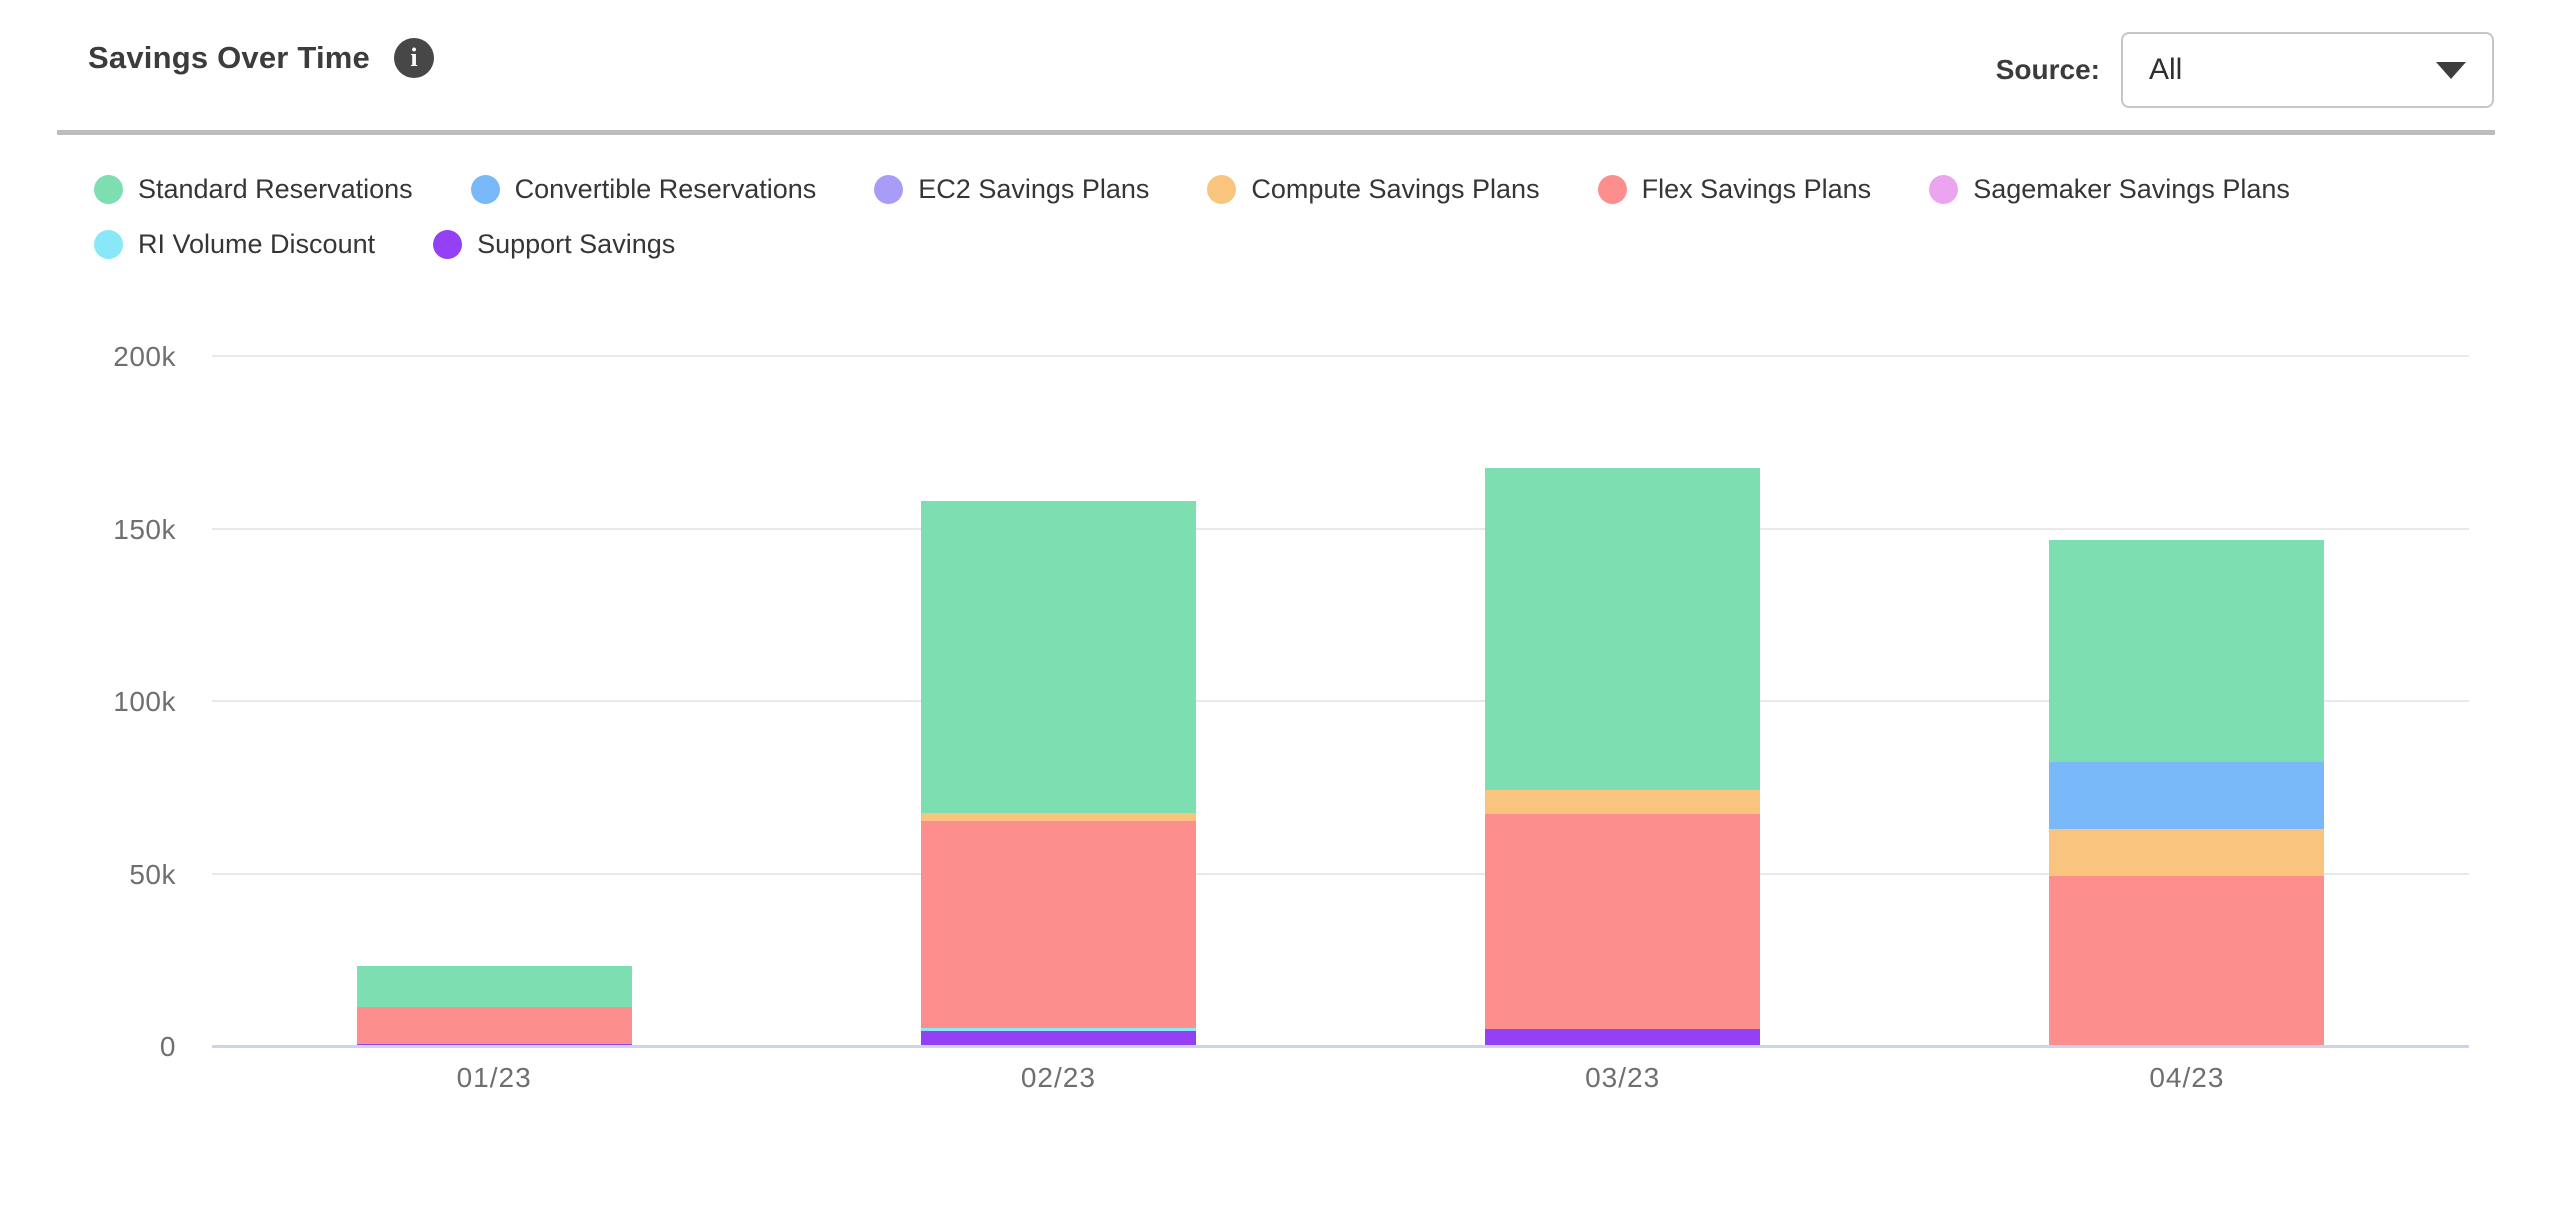  Describe the element at coordinates (144, 701) in the screenshot. I see `y-axis-label: 100k` at that location.